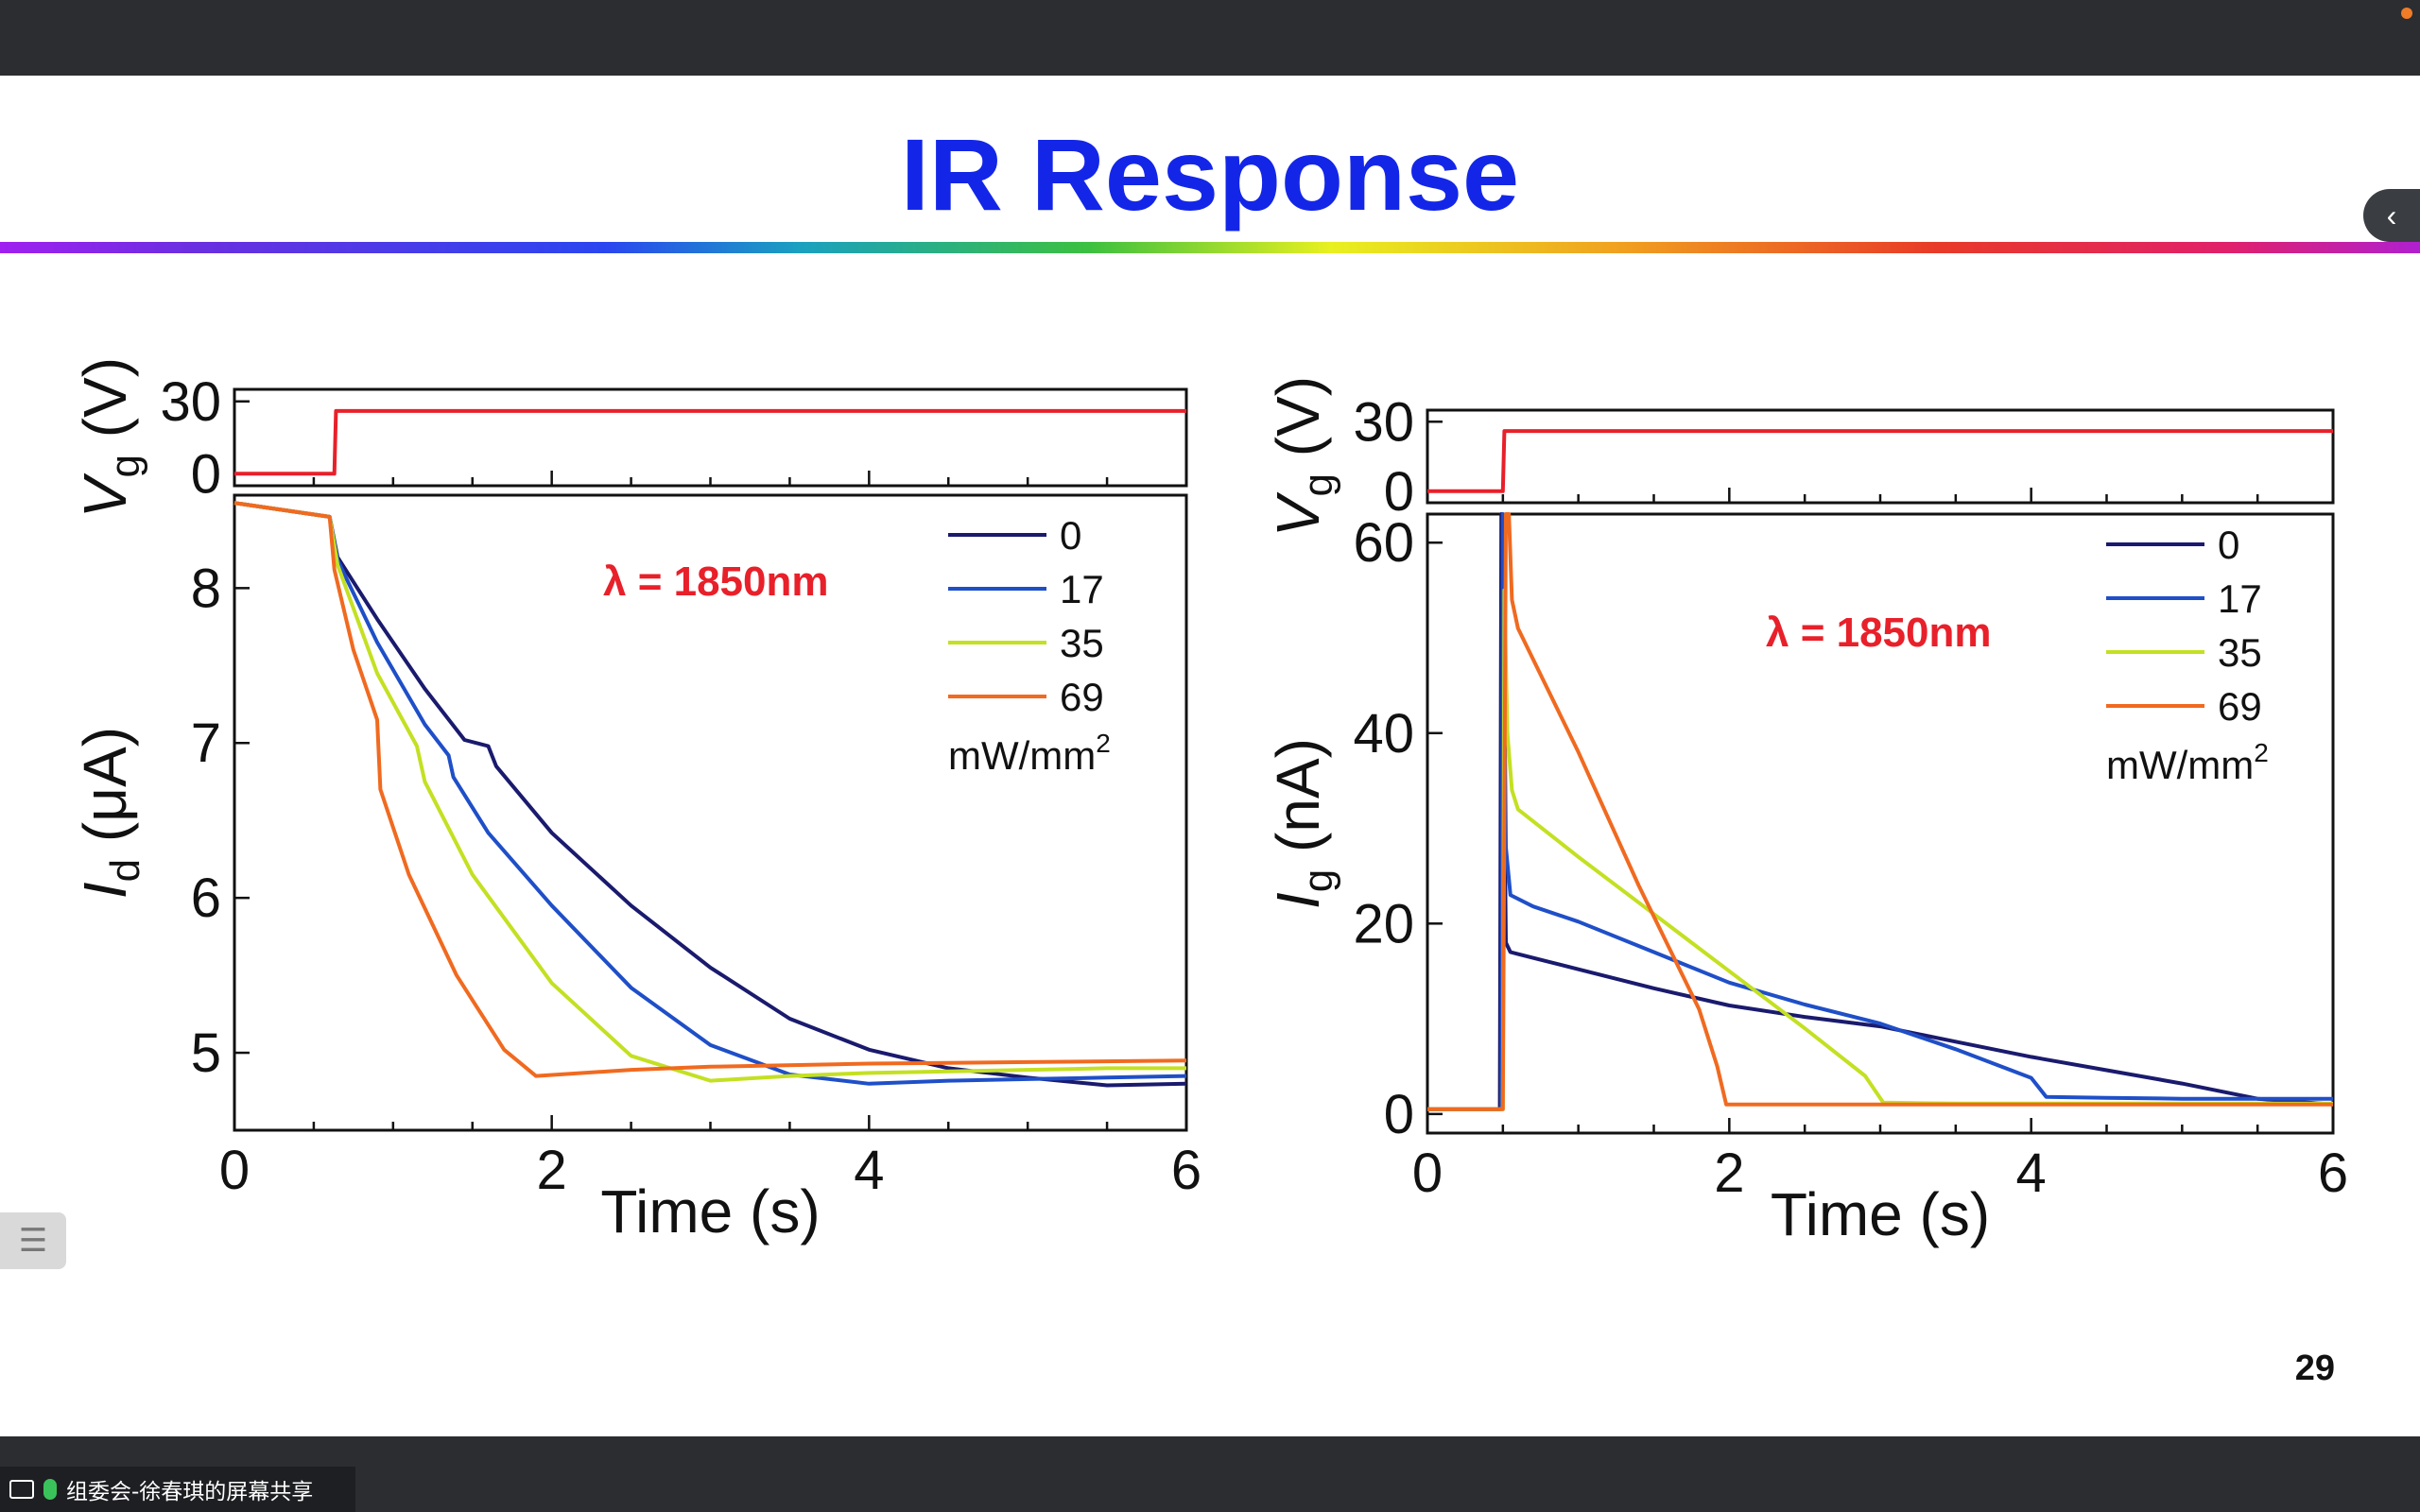 The height and width of the screenshot is (1512, 2420). Describe the element at coordinates (50, 1489) in the screenshot. I see `microphone-icon` at that location.